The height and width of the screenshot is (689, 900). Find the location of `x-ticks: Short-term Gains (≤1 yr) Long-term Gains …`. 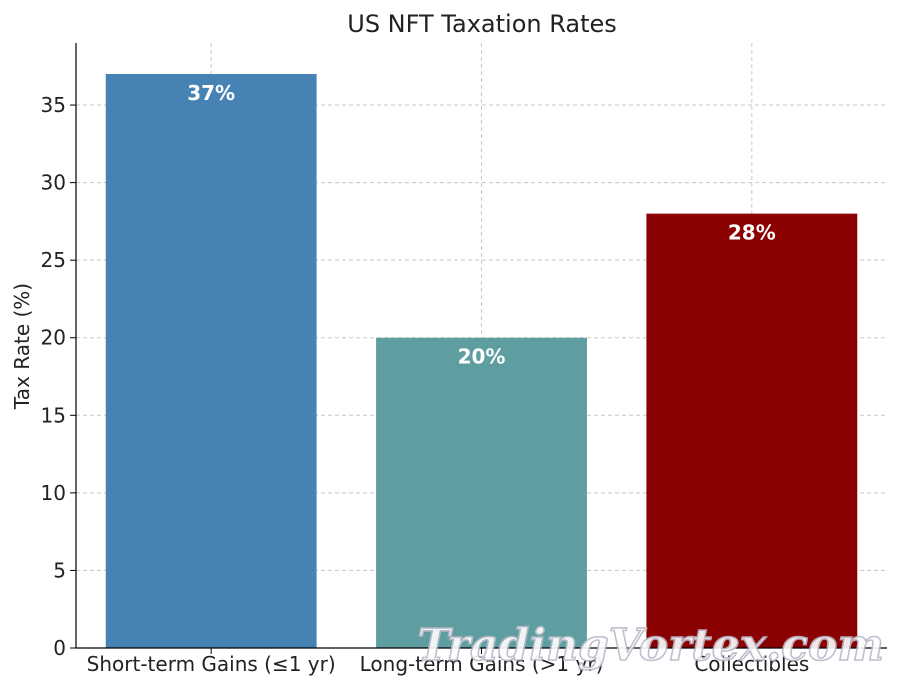

x-ticks: Short-term Gains (≤1 yr) Long-term Gains … is located at coordinates (448, 662).